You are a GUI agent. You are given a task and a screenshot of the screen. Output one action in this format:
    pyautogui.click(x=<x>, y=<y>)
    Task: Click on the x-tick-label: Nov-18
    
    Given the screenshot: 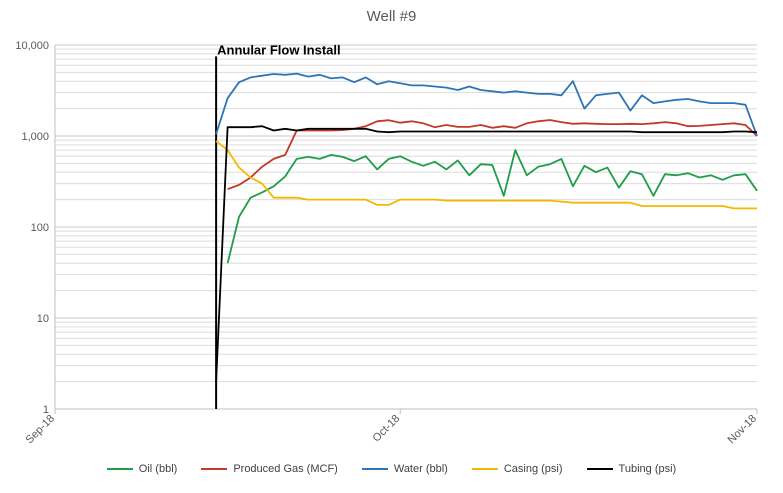 What is the action you would take?
    pyautogui.click(x=743, y=430)
    